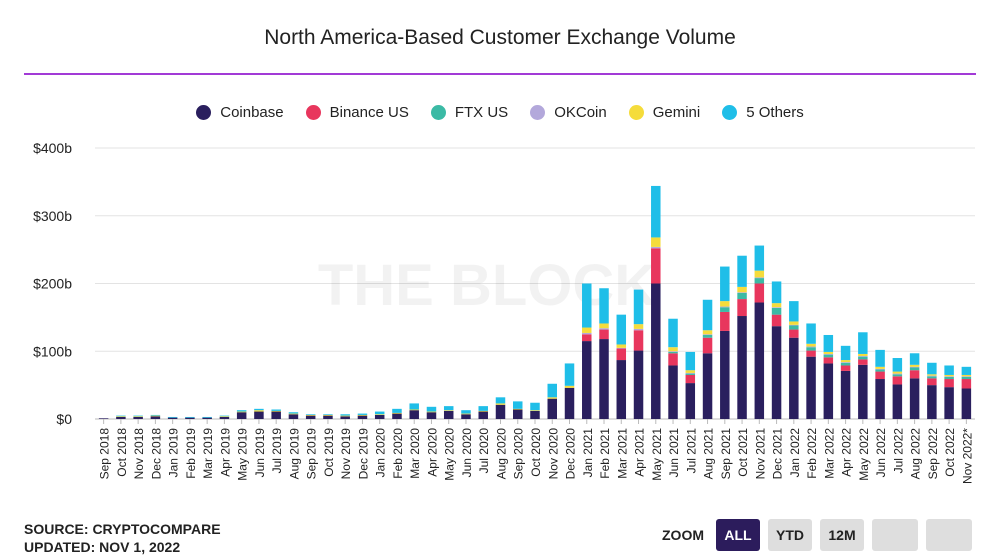  What do you see at coordinates (568, 112) in the screenshot?
I see `legend-item-okcoin: OKCoin` at bounding box center [568, 112].